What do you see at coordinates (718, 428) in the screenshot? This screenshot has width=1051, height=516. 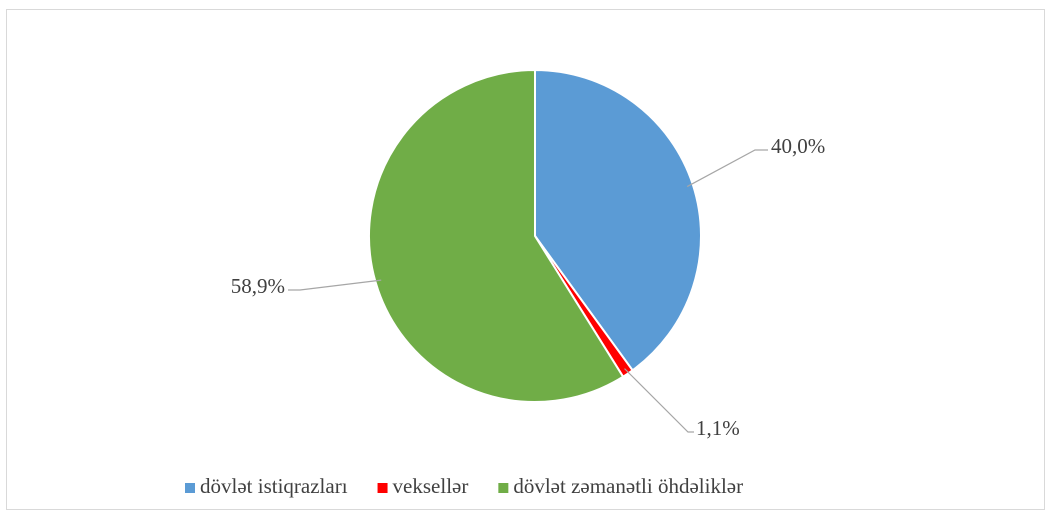 I see `data-label: 1,1%` at bounding box center [718, 428].